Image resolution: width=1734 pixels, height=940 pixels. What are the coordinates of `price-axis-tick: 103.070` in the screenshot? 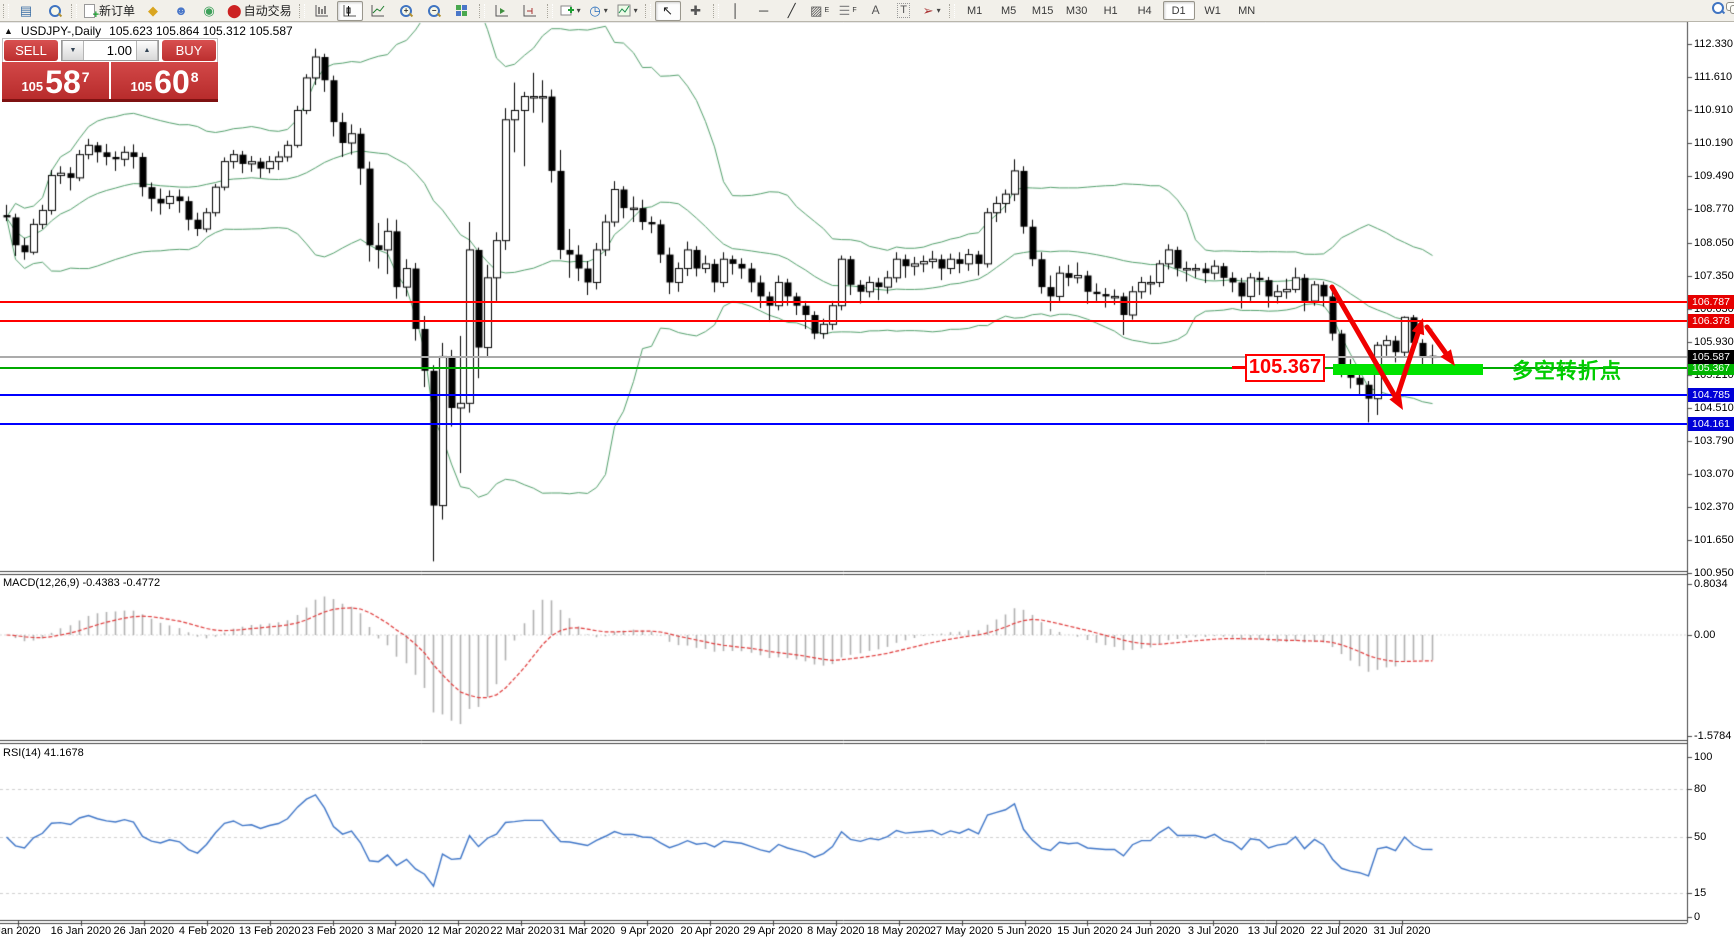 It's located at (1714, 474).